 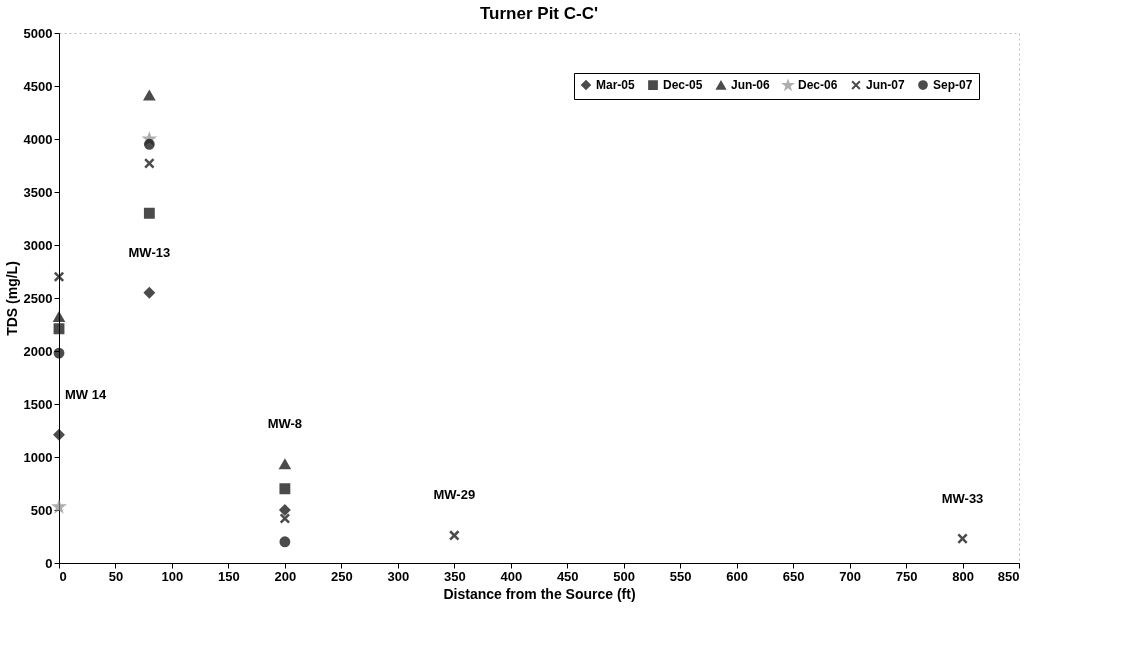 I want to click on legend-label: Jun-07, so click(x=885, y=85).